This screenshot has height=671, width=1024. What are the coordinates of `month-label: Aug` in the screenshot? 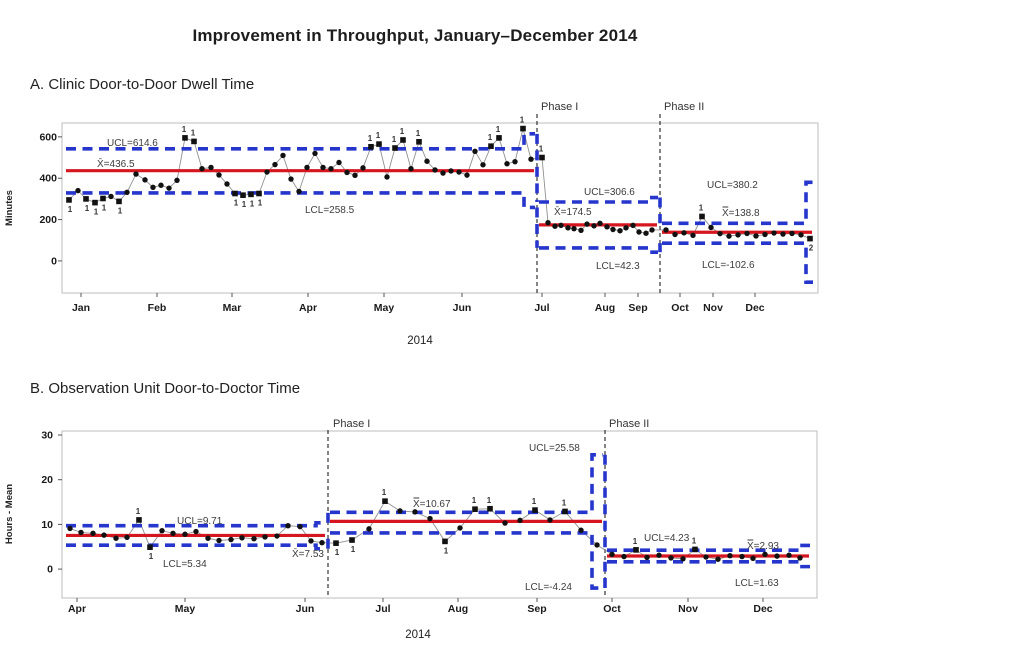 It's located at (605, 308).